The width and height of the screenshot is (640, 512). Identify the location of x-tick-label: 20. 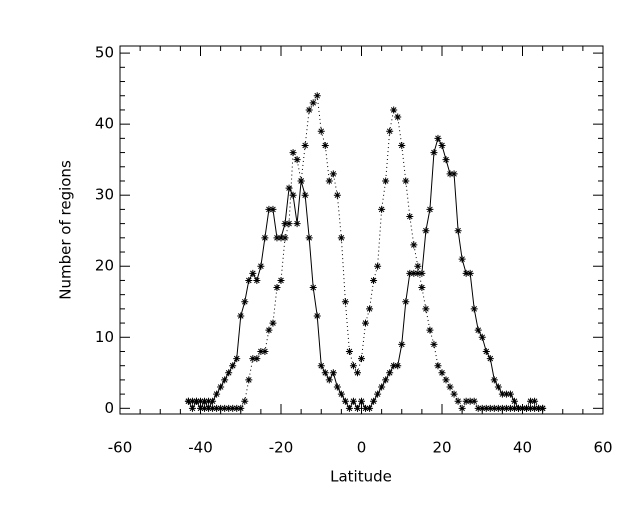
(441, 448).